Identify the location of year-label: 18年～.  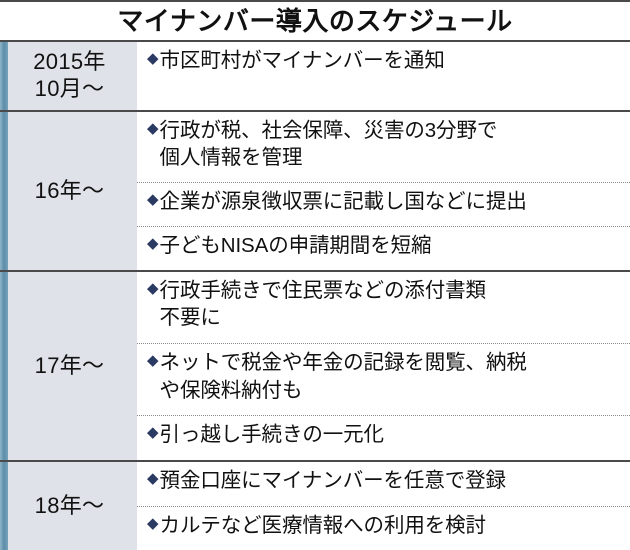
(69, 505).